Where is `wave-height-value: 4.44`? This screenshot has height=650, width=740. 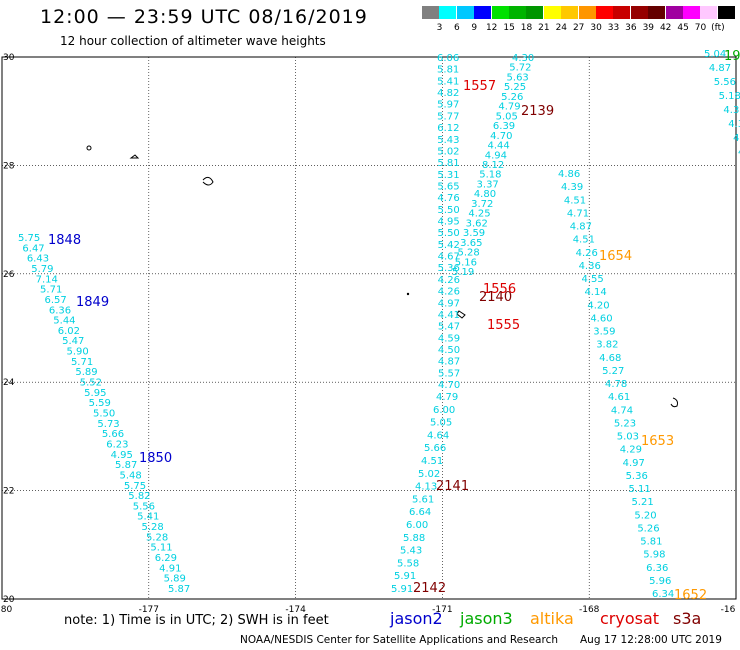
wave-height-value: 4.44 is located at coordinates (498, 146).